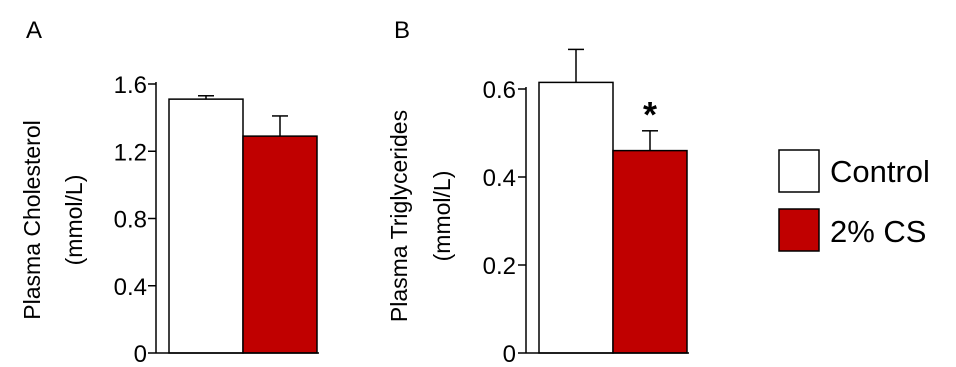  I want to click on panel-b-y-tick-label: 0.2, so click(499, 266).